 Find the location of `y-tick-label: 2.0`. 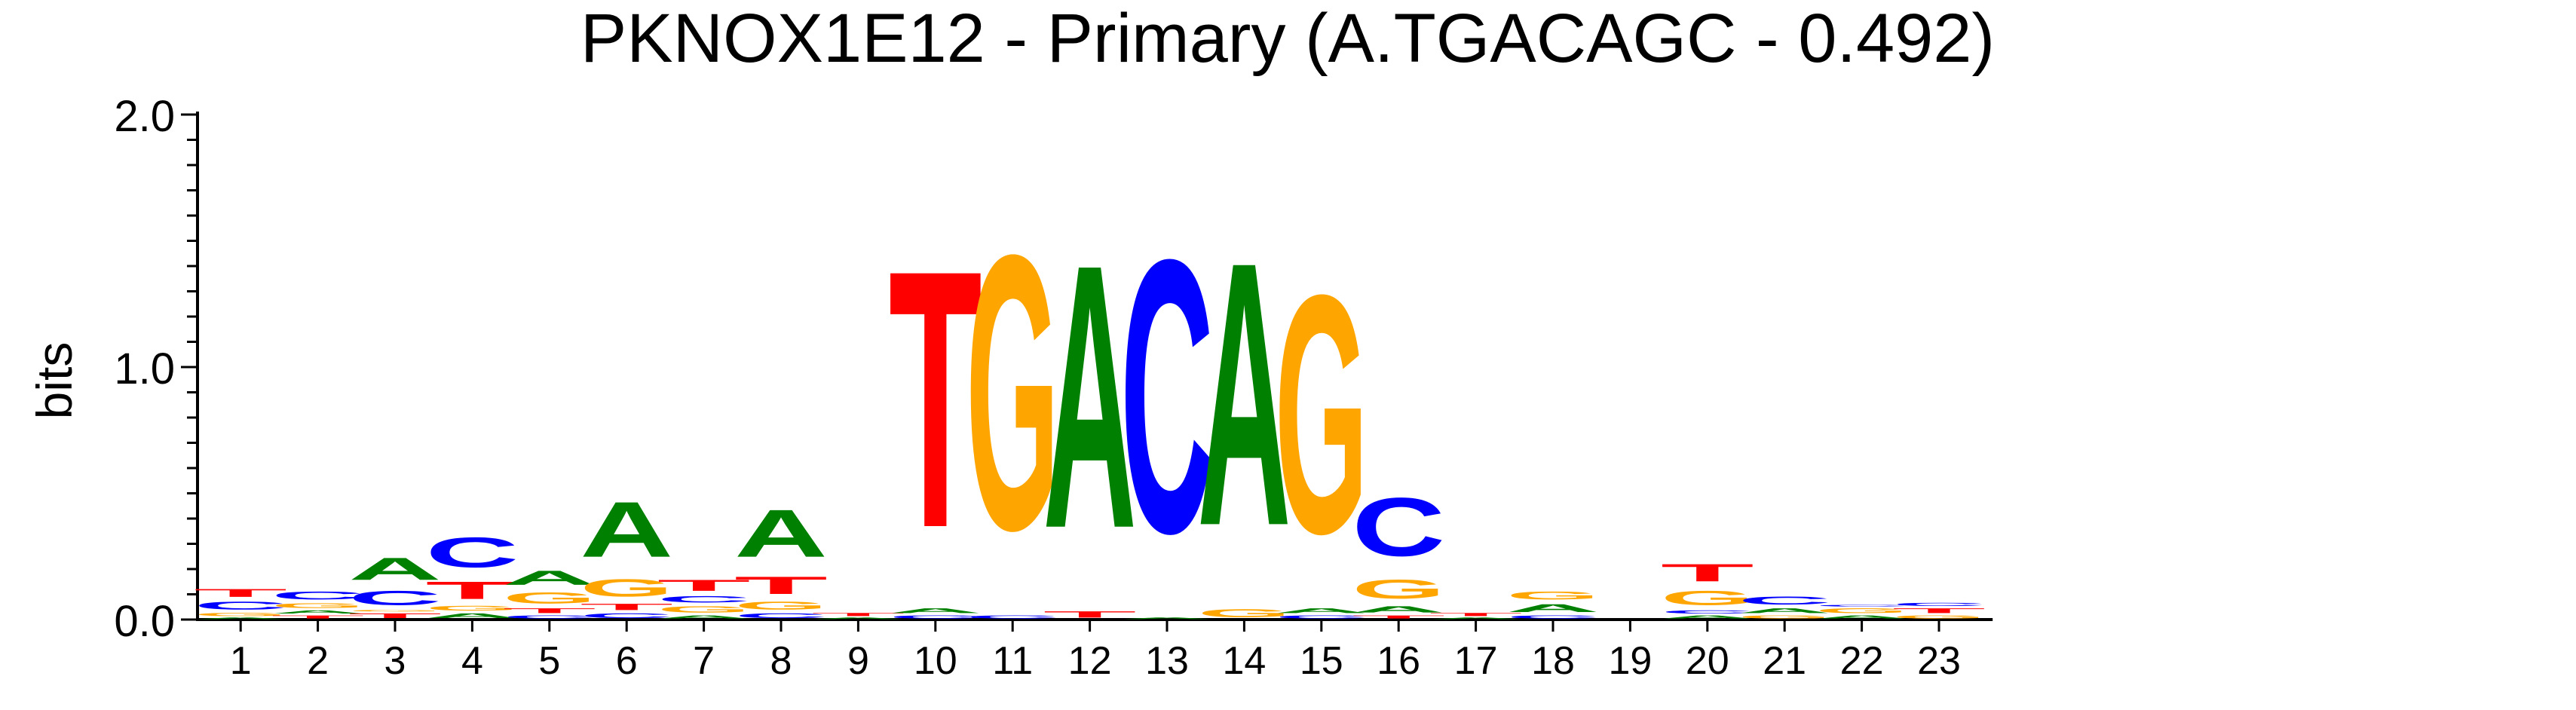

y-tick-label: 2.0 is located at coordinates (144, 117).